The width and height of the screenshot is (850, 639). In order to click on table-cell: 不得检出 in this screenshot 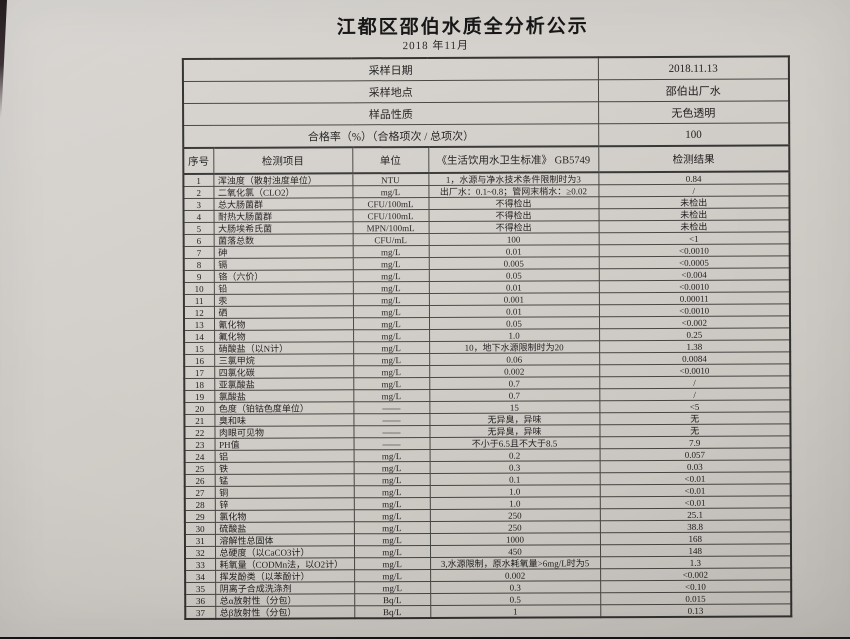, I will do `click(513, 203)`.